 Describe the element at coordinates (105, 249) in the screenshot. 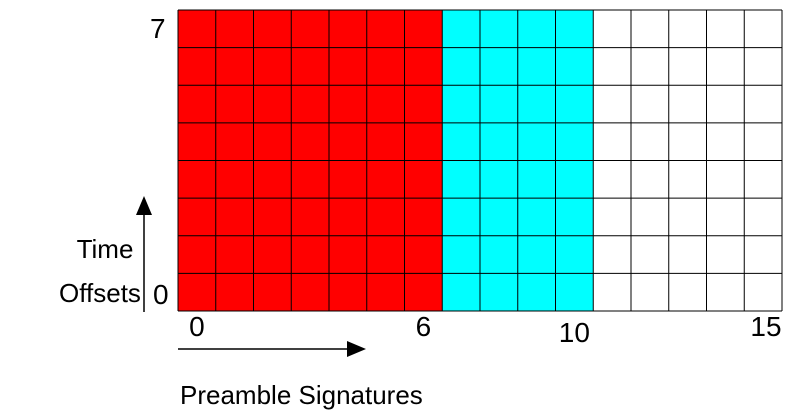

I see `y-axis-title-line1: Time` at that location.